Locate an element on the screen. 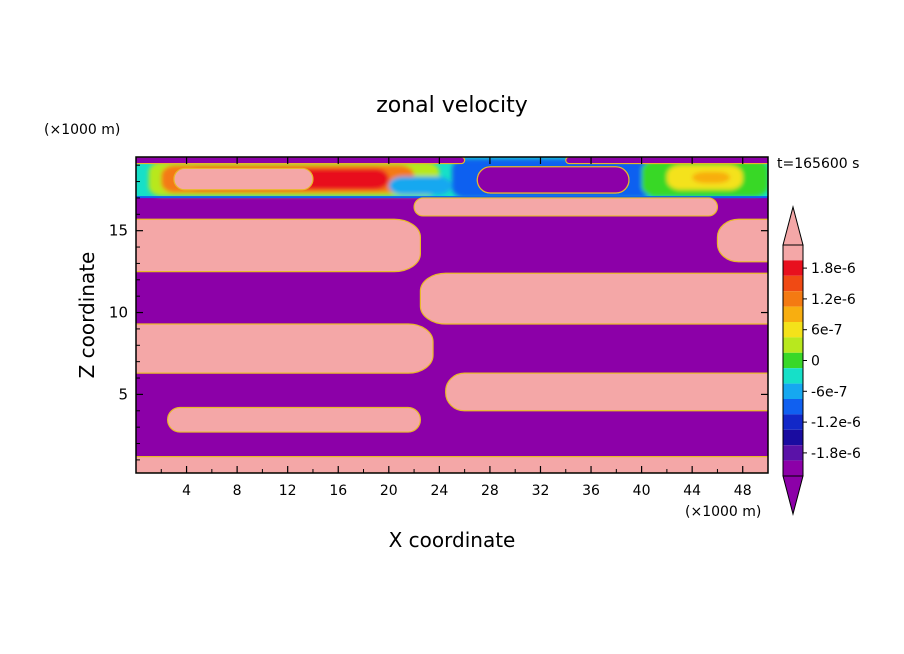 The image size is (904, 654). y-tick-label: 15 is located at coordinates (118, 231).